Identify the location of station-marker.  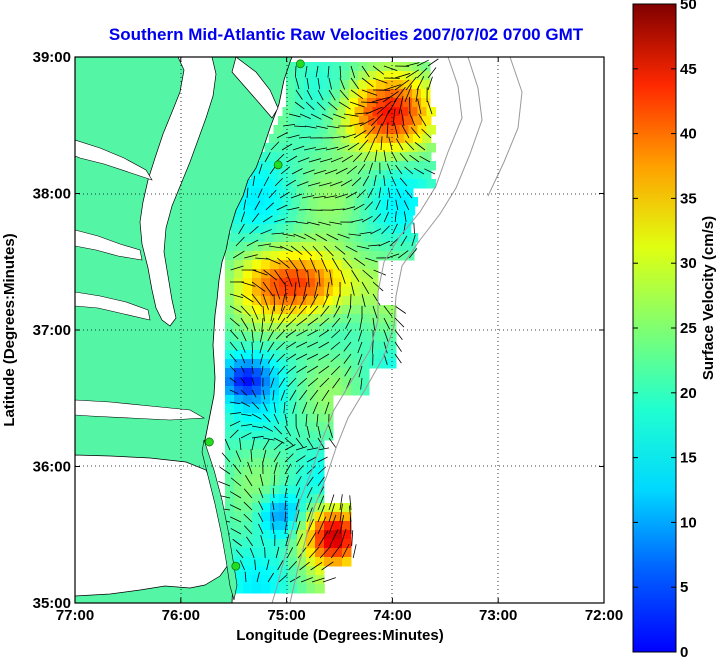
(209, 442).